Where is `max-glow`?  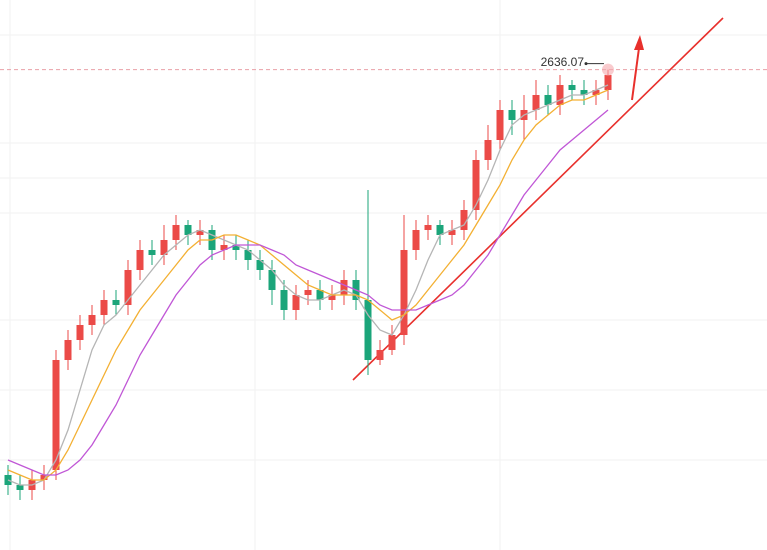
max-glow is located at coordinates (608, 69).